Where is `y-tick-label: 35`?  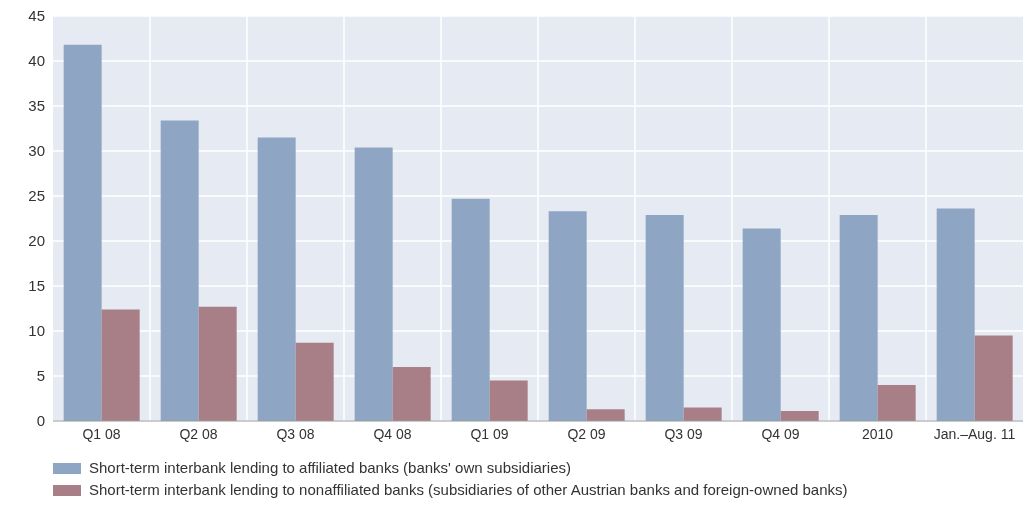 y-tick-label: 35 is located at coordinates (36, 106).